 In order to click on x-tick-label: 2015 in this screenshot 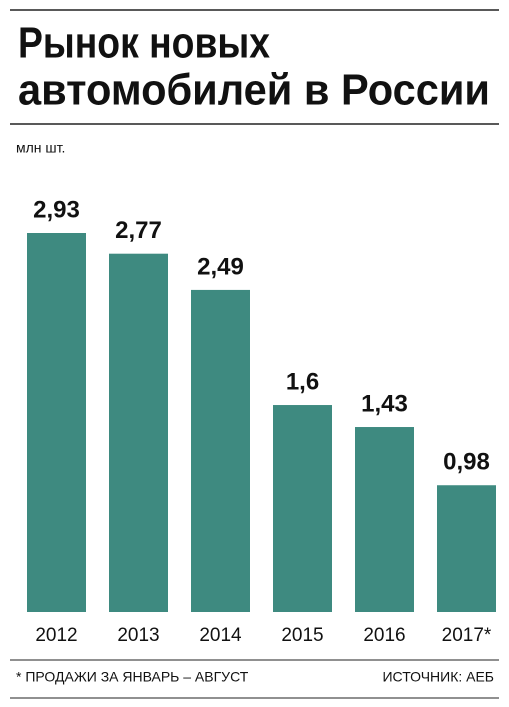, I will do `click(302, 635)`.